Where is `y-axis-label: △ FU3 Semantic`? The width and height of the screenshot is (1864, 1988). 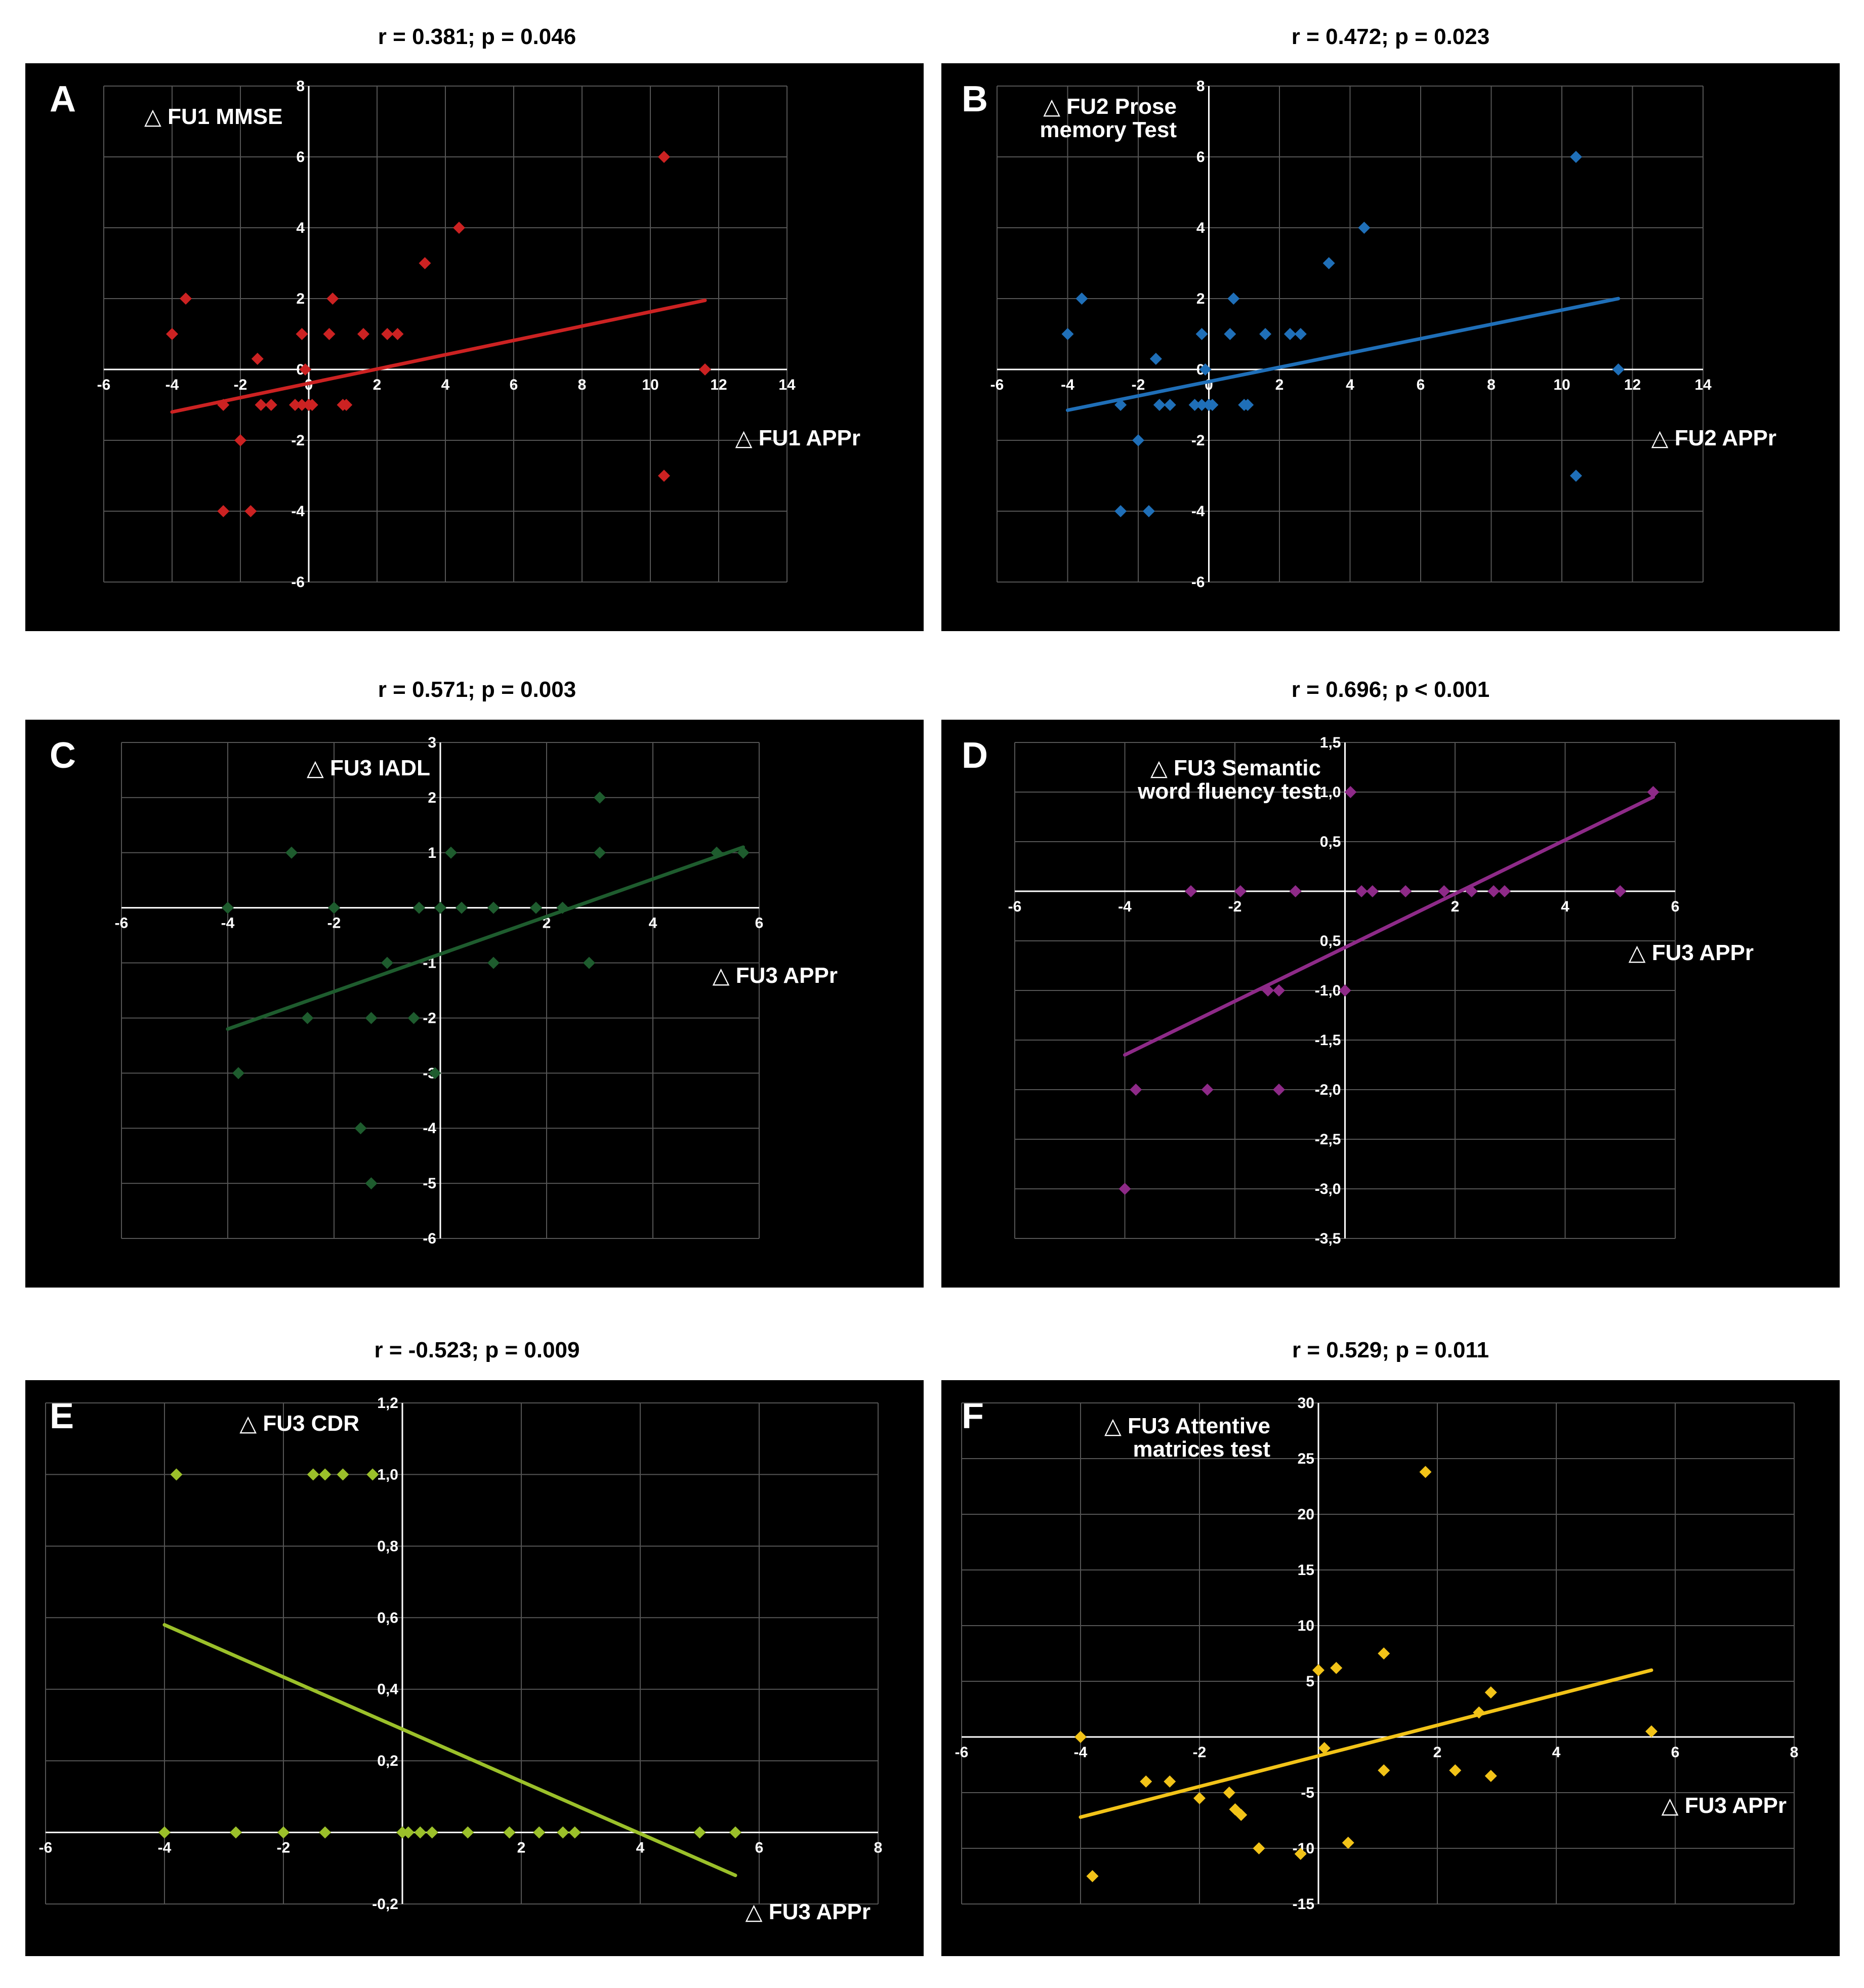 y-axis-label: △ FU3 Semantic is located at coordinates (1235, 768).